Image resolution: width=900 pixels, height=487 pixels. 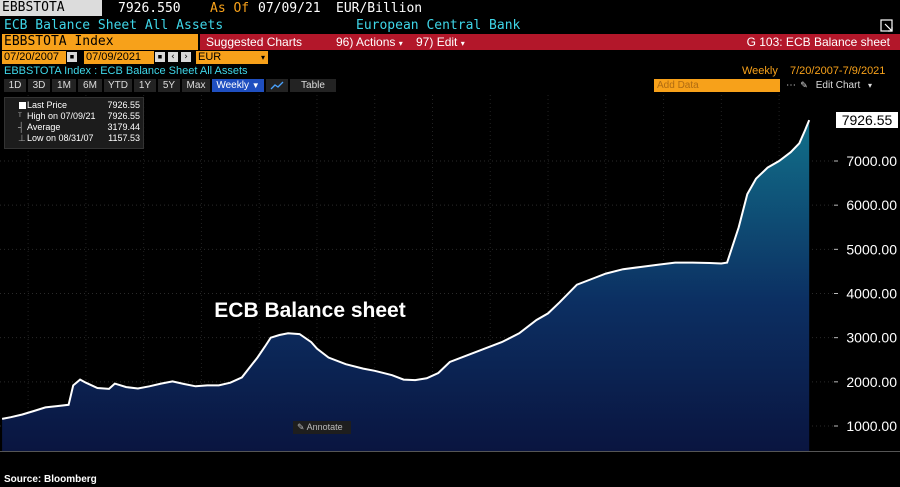 I want to click on actions-menu: 96) Actions ▾, so click(x=369, y=43).